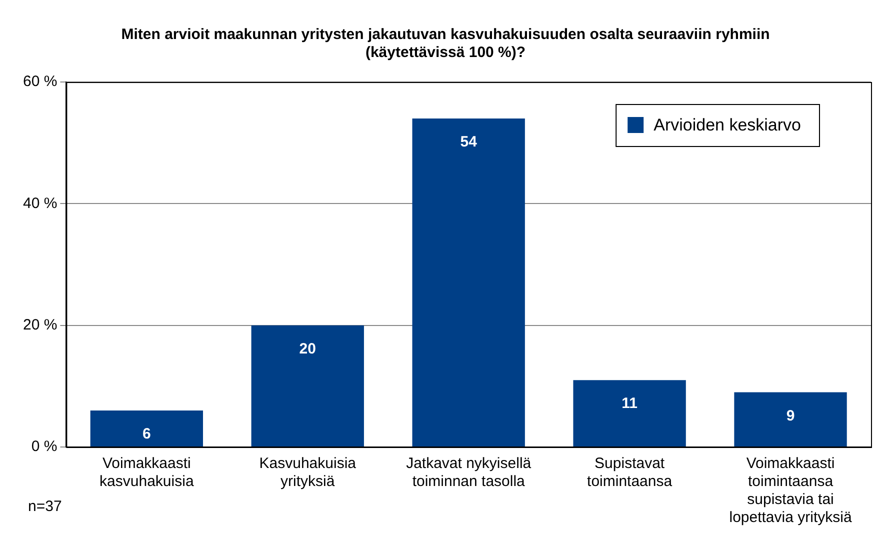 Image resolution: width=889 pixels, height=539 pixels. What do you see at coordinates (307, 349) in the screenshot?
I see `data-label: 20` at bounding box center [307, 349].